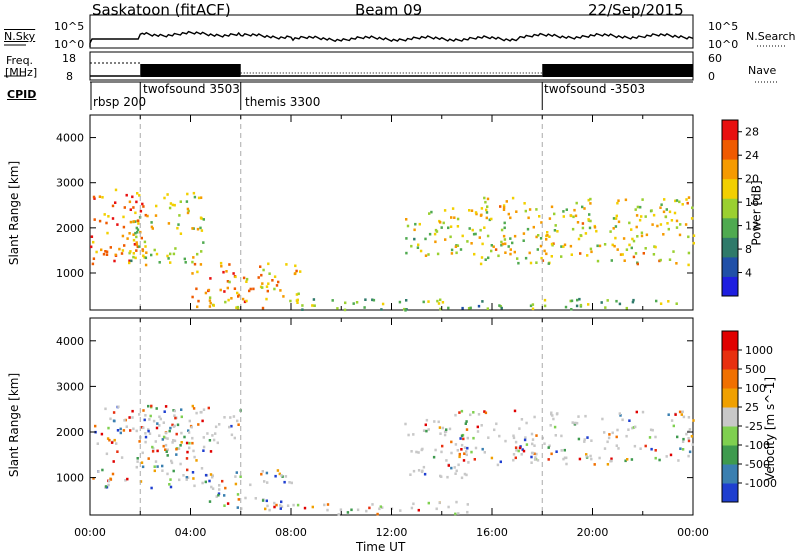 The height and width of the screenshot is (554, 800). I want to click on colorbar-tick-label: 16, so click(752, 202).